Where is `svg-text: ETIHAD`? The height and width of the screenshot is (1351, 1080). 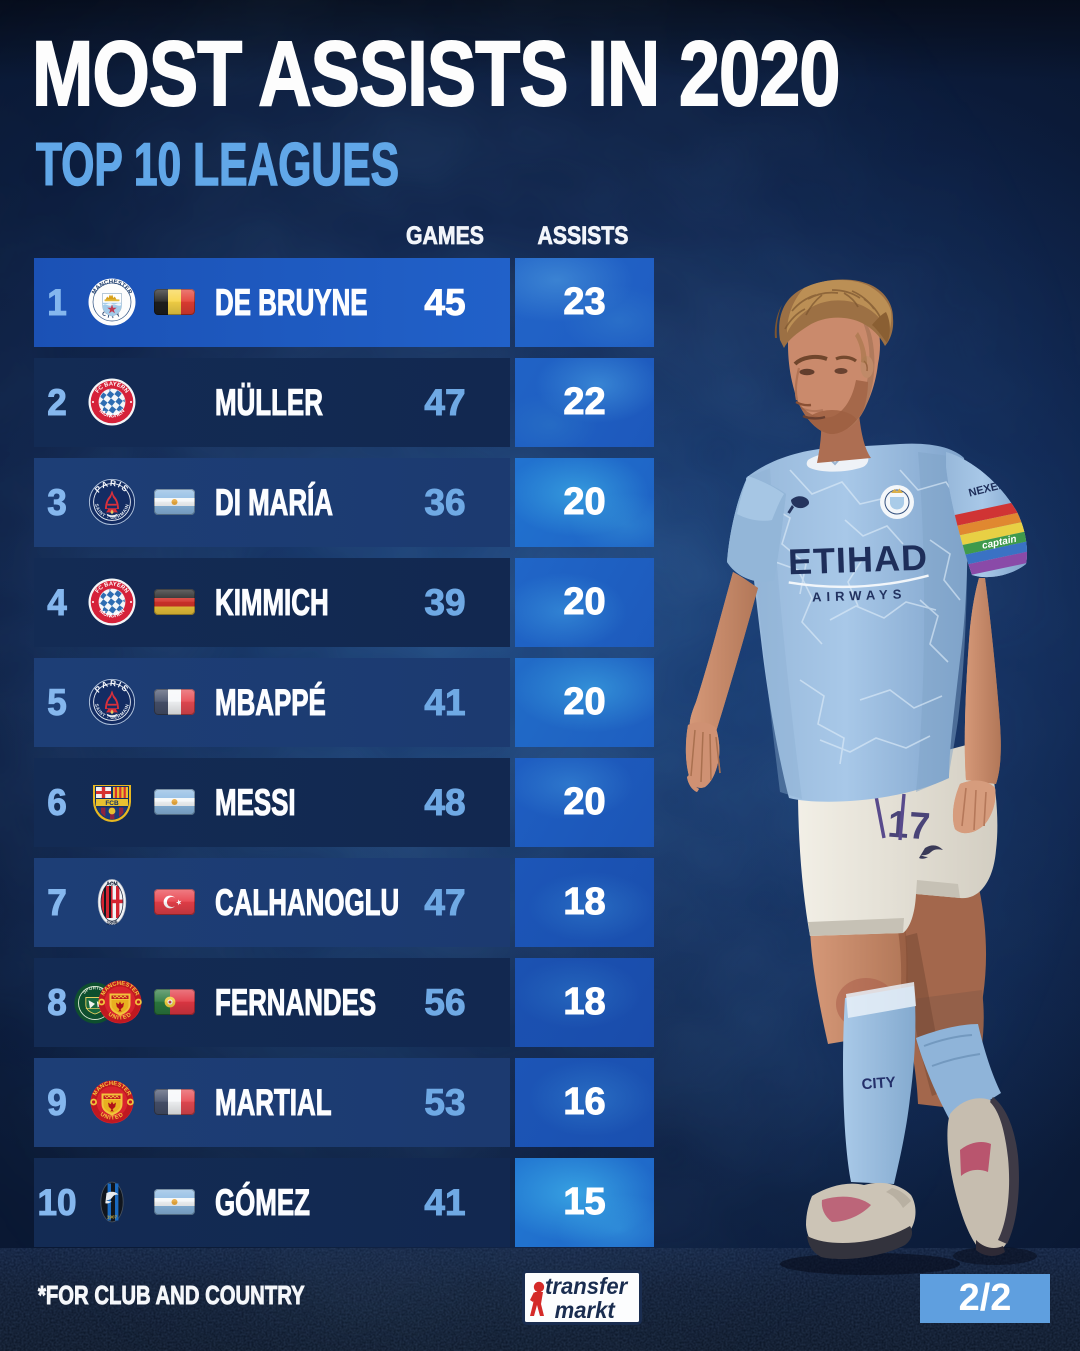 svg-text: ETIHAD is located at coordinates (857, 560).